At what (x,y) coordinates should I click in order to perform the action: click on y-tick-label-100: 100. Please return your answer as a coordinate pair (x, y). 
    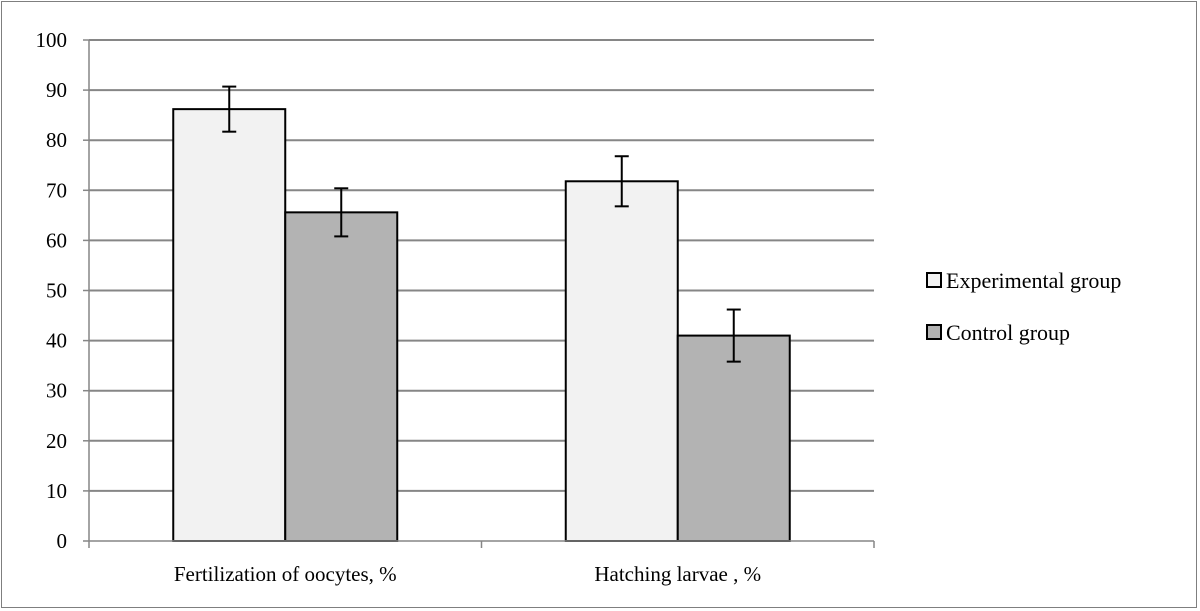
    Looking at the image, I should click on (52, 40).